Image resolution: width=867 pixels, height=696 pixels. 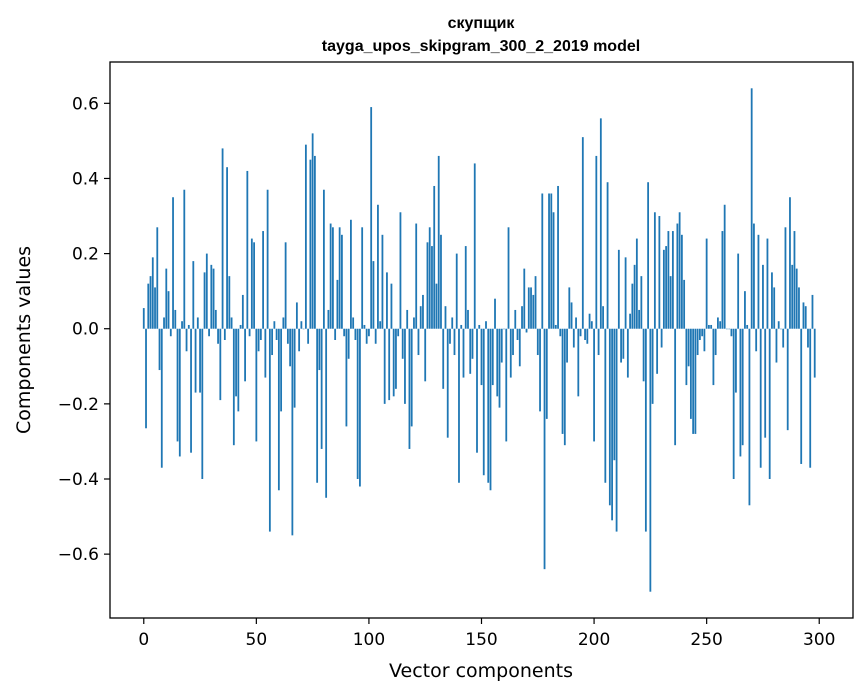 What do you see at coordinates (24, 340) in the screenshot?
I see `y-axis-label: Components values` at bounding box center [24, 340].